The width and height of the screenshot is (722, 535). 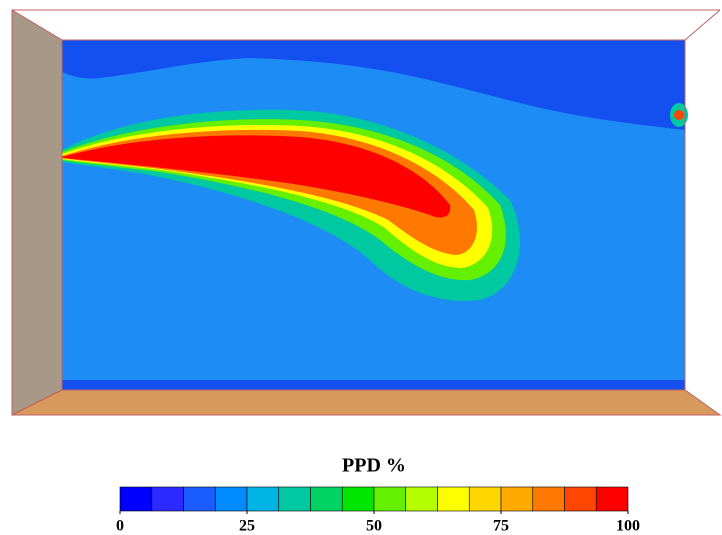 I want to click on colorbar-title: PPD %, so click(x=374, y=466).